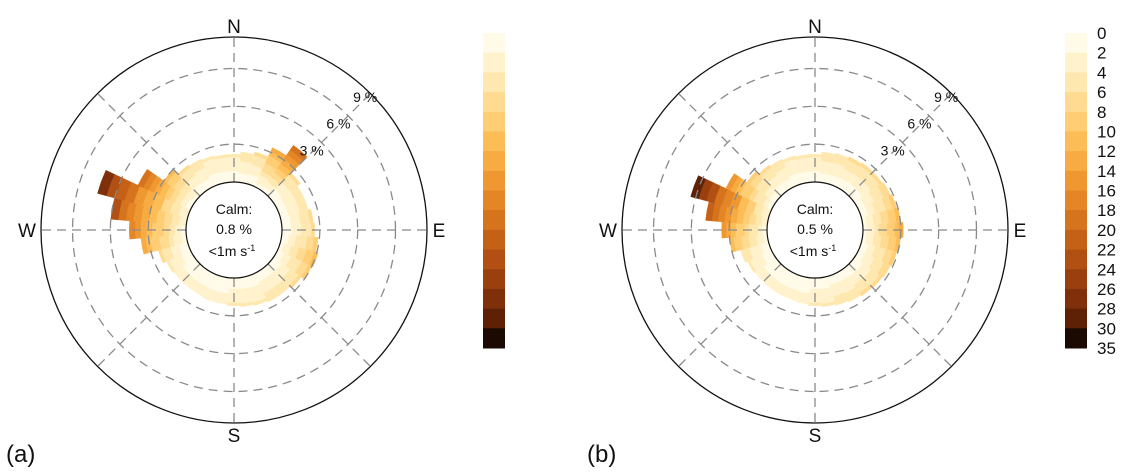 Image resolution: width=1131 pixels, height=475 pixels. I want to click on ring-label-9-a: 9 %, so click(365, 97).